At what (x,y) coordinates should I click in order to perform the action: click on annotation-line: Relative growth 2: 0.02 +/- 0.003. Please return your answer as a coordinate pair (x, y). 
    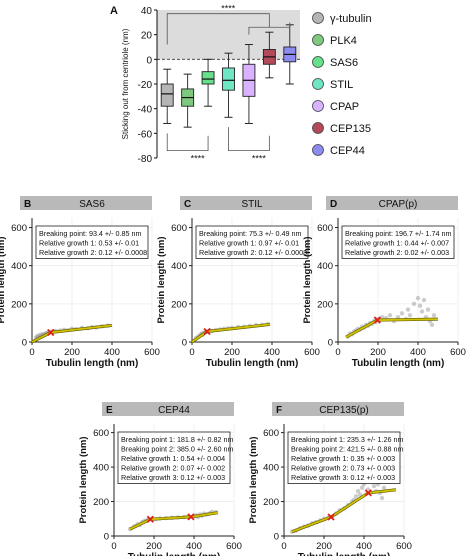
    Looking at the image, I should click on (397, 252).